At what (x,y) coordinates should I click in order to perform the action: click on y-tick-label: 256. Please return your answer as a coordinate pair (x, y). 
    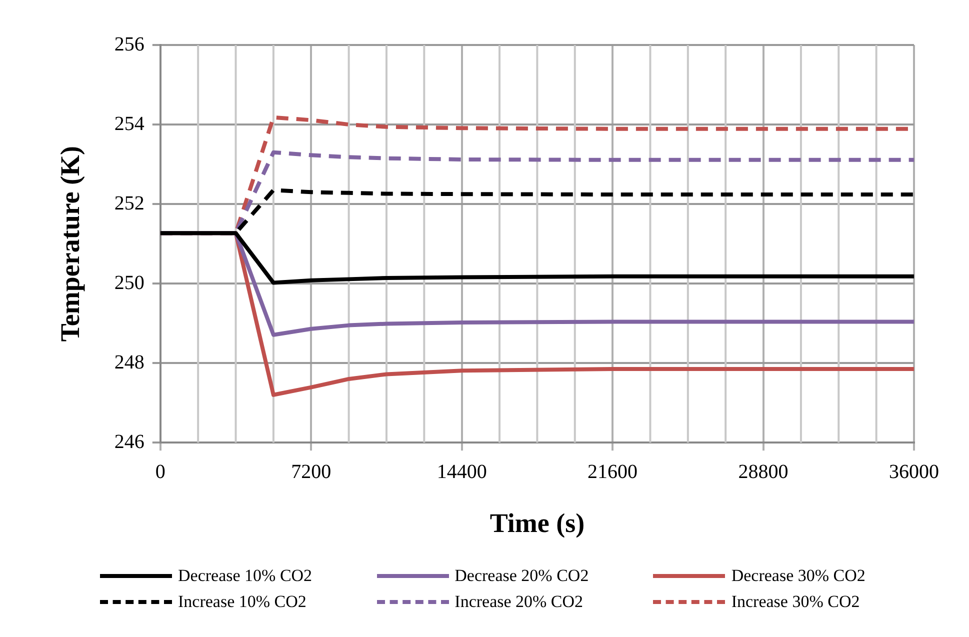
    Looking at the image, I should click on (129, 44).